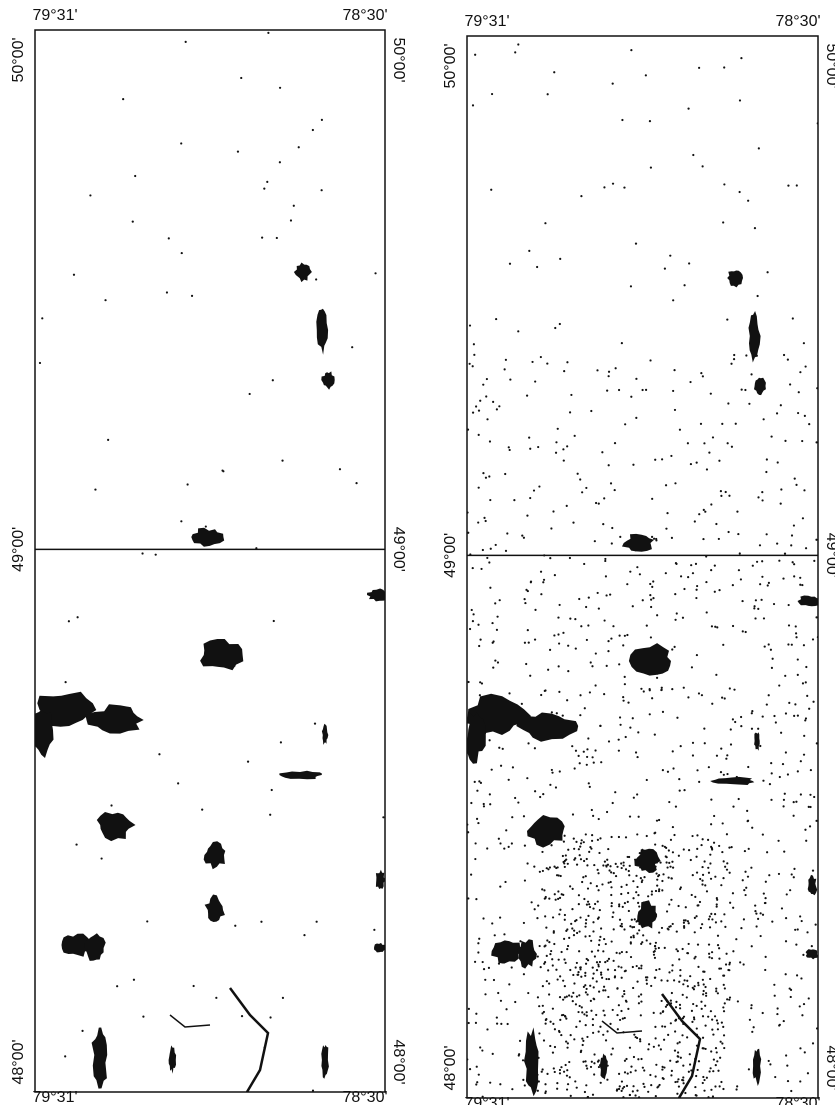 This screenshot has width=835, height=1105. What do you see at coordinates (681, 1045) in the screenshot?
I see `river` at bounding box center [681, 1045].